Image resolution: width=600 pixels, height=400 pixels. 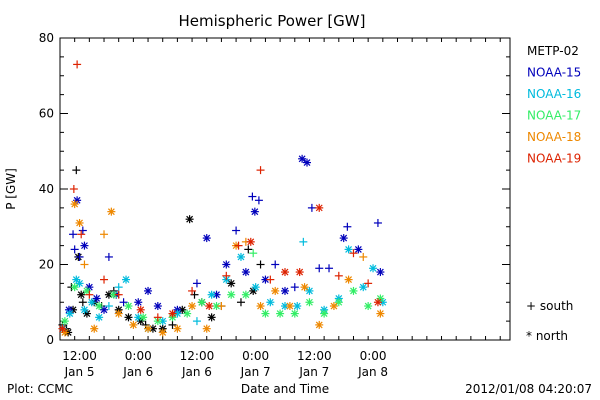 I want to click on legend-entry: NOAA-15, so click(x=554, y=73).